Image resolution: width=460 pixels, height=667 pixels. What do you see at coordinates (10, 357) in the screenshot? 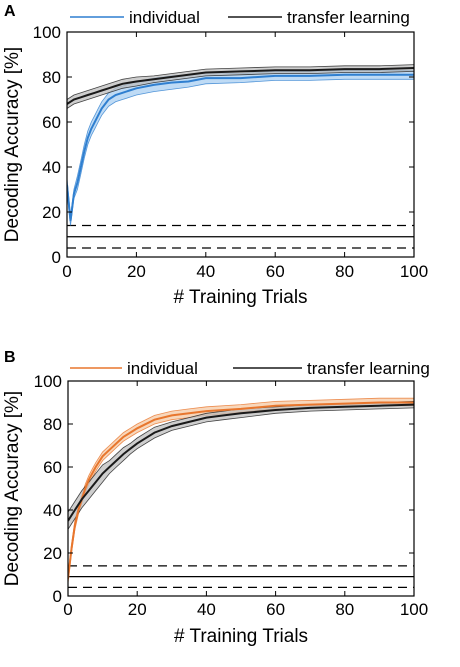
I see `panel-label: B` at bounding box center [10, 357].